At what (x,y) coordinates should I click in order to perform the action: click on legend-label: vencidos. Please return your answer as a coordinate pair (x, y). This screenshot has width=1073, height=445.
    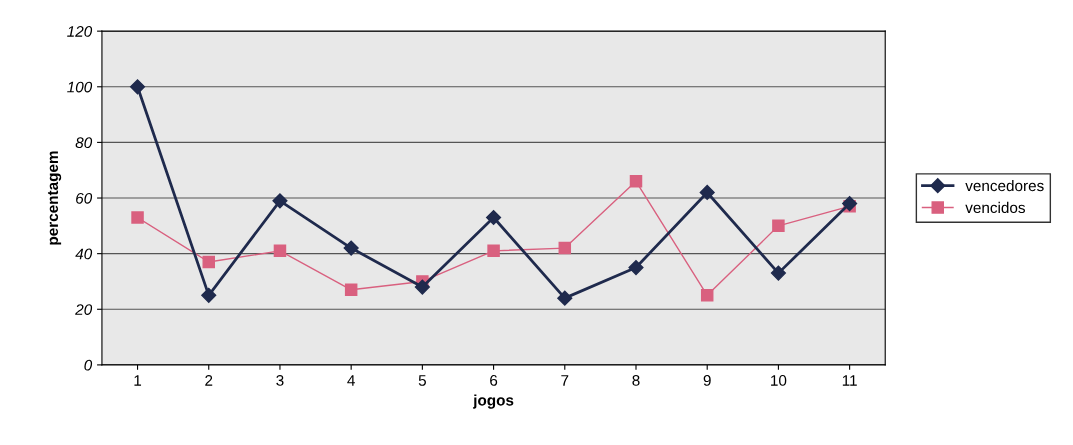
    Looking at the image, I should click on (995, 207).